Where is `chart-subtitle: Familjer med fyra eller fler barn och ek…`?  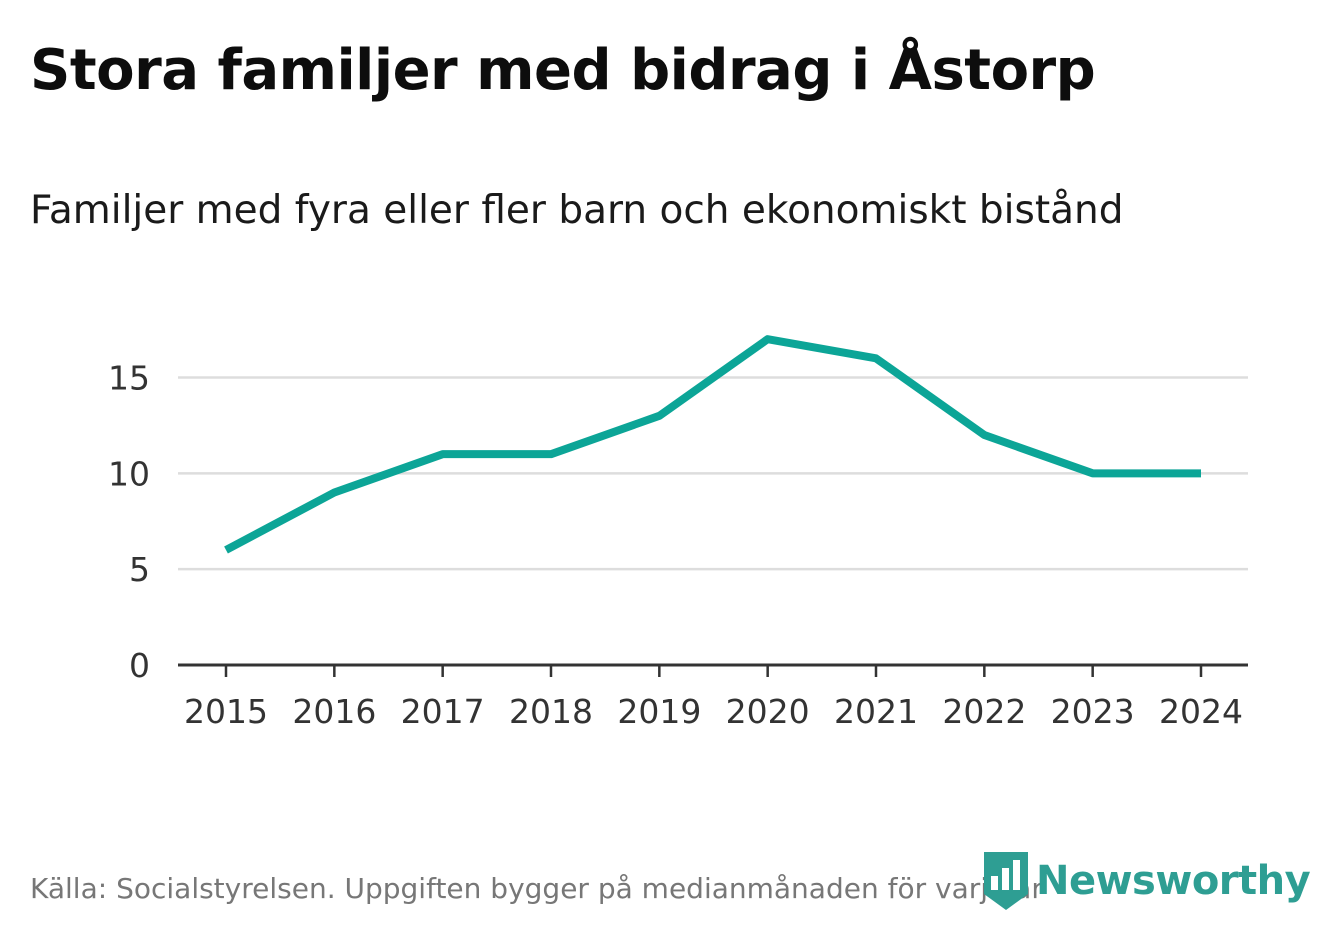
chart-subtitle: Familjer med fyra eller fler barn och ek… is located at coordinates (577, 210).